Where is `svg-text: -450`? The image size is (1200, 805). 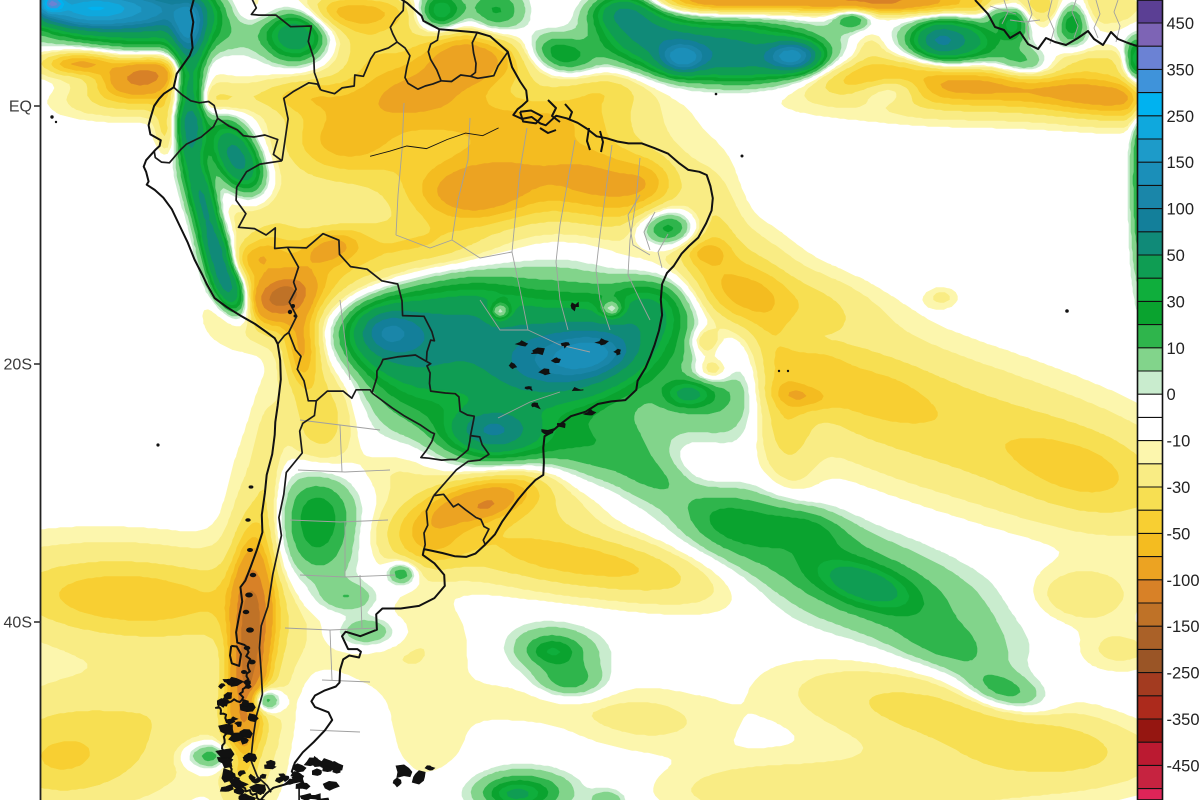
svg-text: -450 is located at coordinates (1183, 766).